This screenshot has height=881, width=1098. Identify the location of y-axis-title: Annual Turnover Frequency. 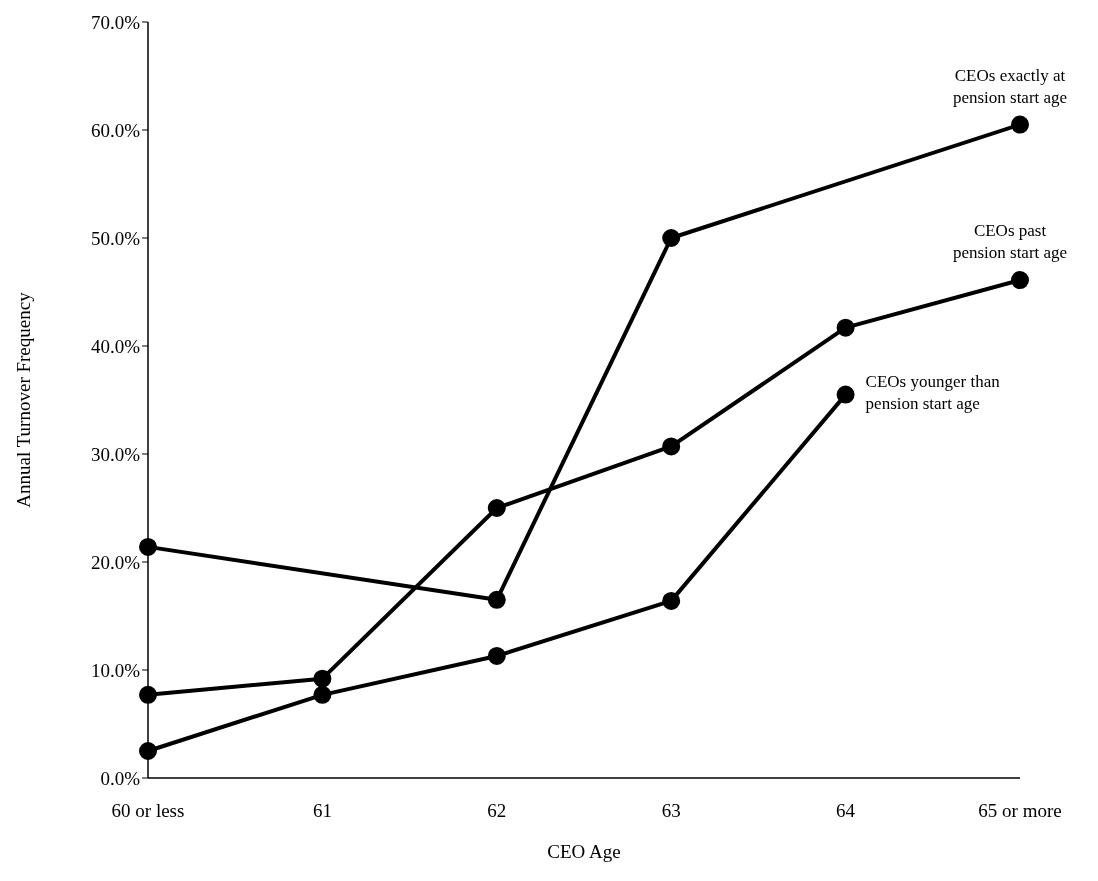
(23, 399).